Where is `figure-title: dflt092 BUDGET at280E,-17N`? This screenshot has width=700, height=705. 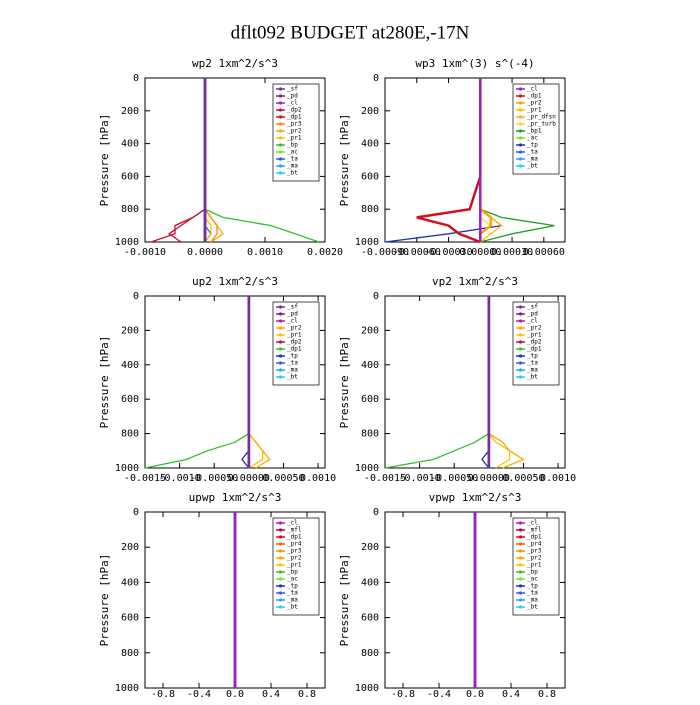 figure-title: dflt092 BUDGET at280E,-17N is located at coordinates (350, 32).